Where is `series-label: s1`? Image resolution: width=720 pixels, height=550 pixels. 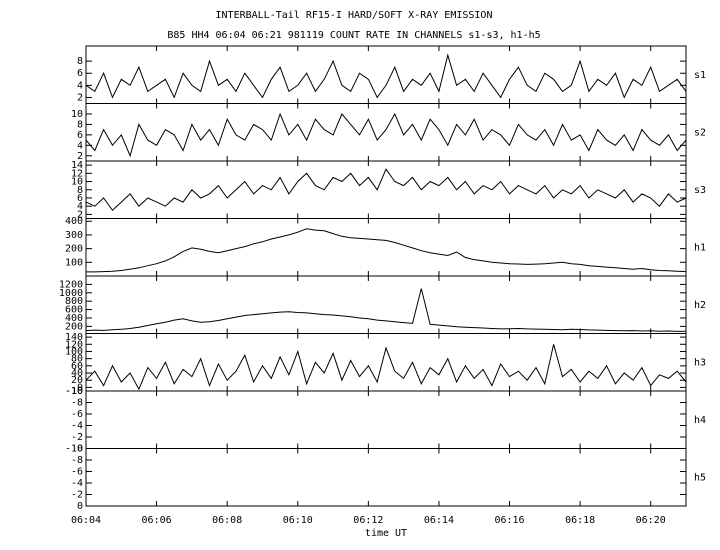
series-label: s1 is located at coordinates (700, 75).